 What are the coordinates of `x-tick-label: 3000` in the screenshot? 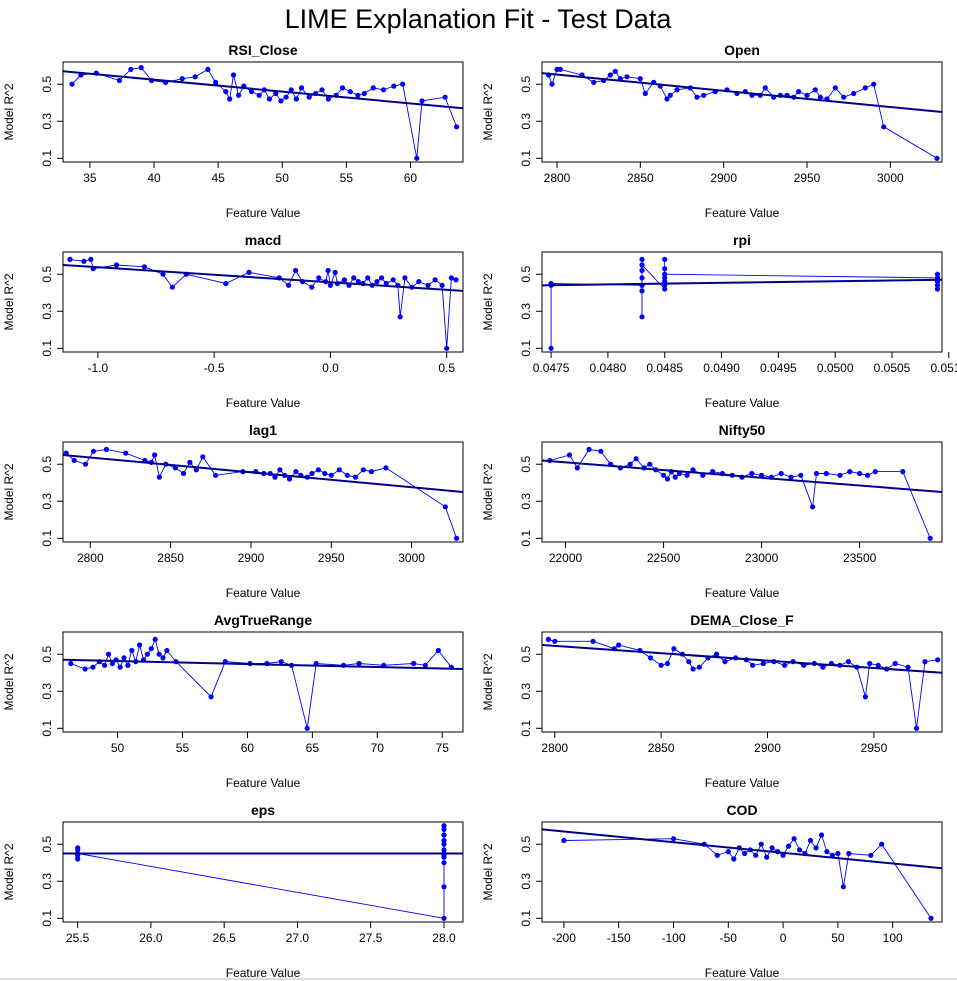 It's located at (890, 178).